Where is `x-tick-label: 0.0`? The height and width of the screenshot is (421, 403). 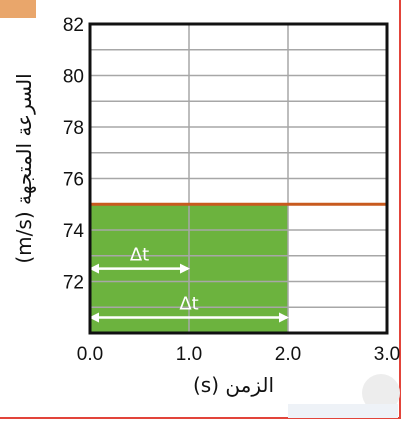 x-tick-label: 0.0 is located at coordinates (90, 354).